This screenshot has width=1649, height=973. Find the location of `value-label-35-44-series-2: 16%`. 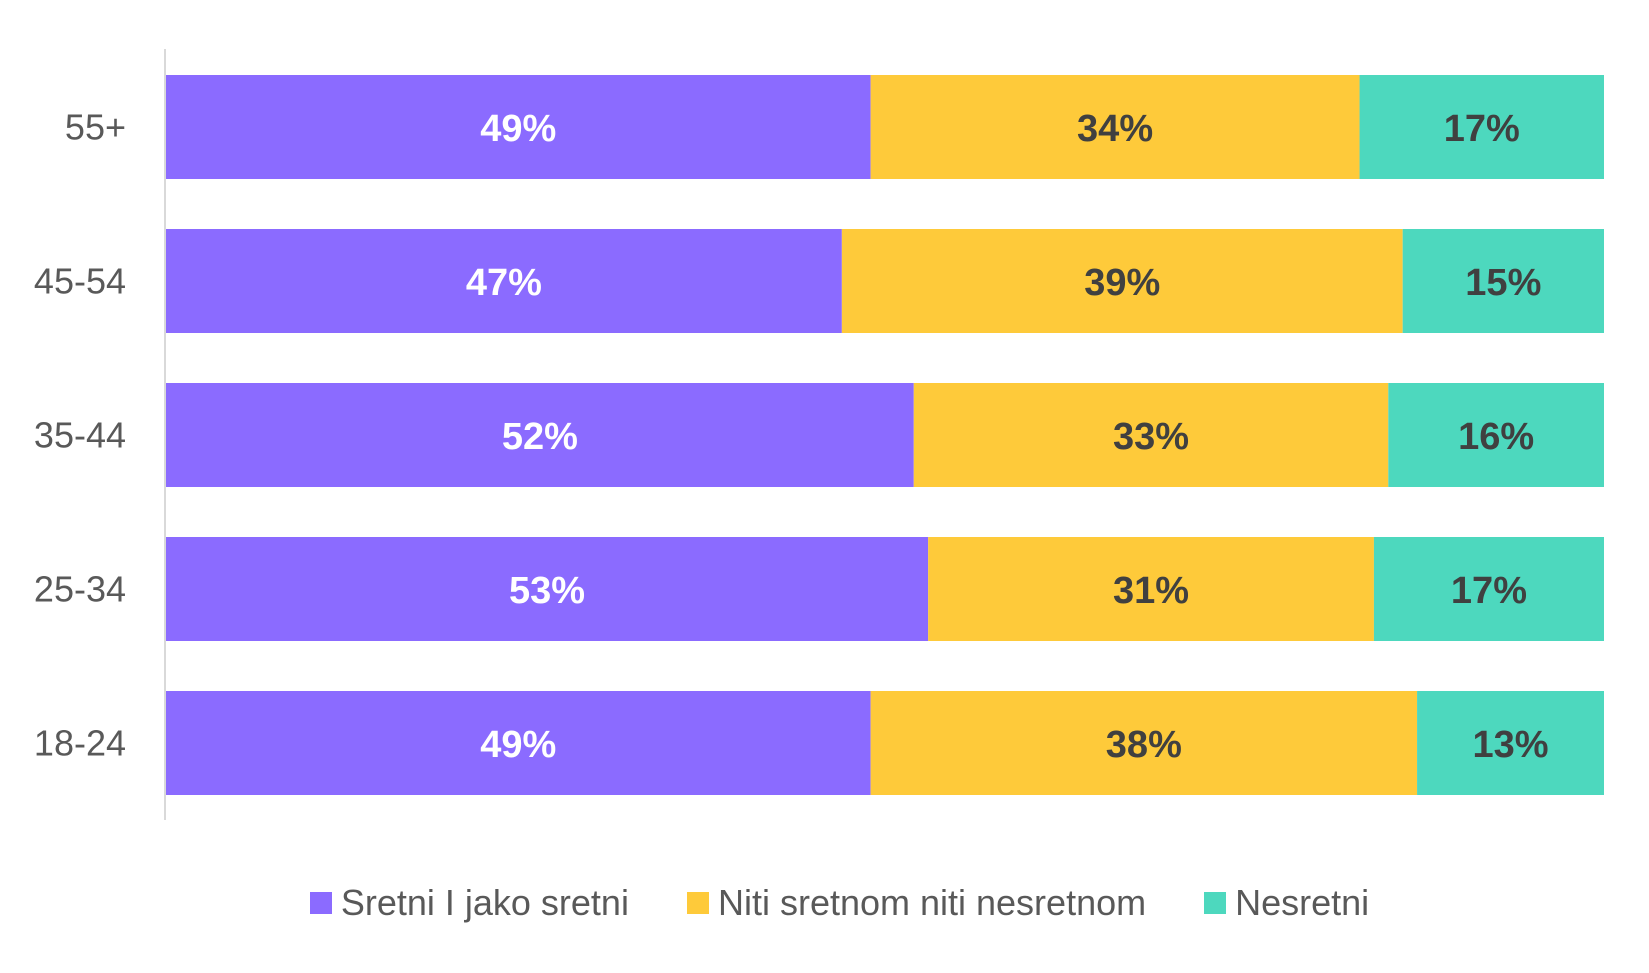

value-label-35-44-series-2: 16% is located at coordinates (1496, 437).